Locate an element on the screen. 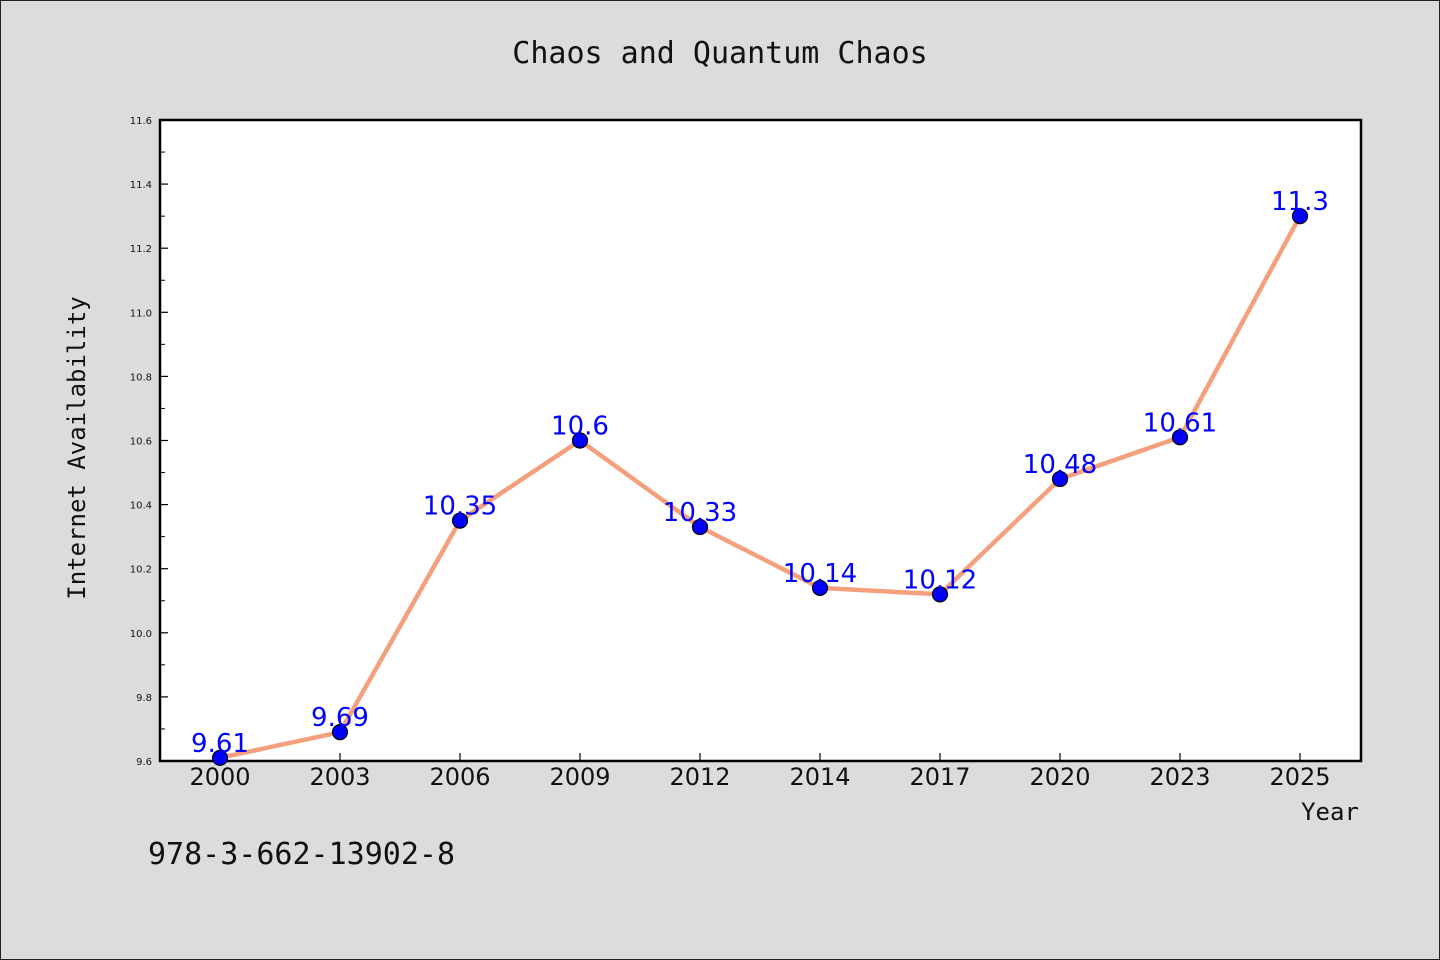  y-tick-label: 11.2 is located at coordinates (141, 249).